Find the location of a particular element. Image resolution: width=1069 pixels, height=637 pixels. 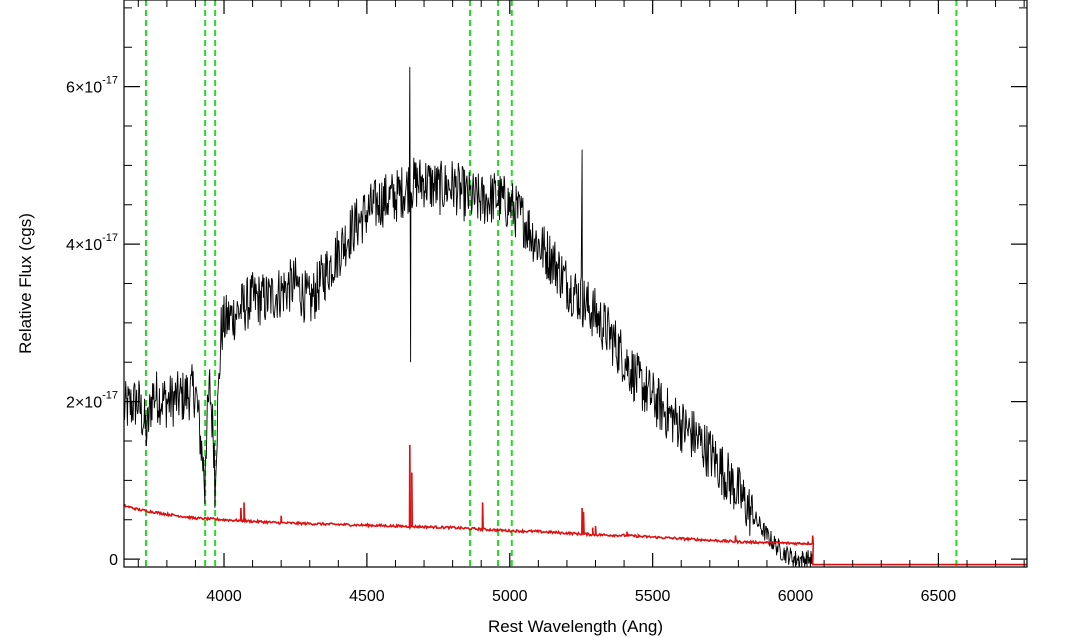

x-tick-label: 6000 is located at coordinates (796, 596).